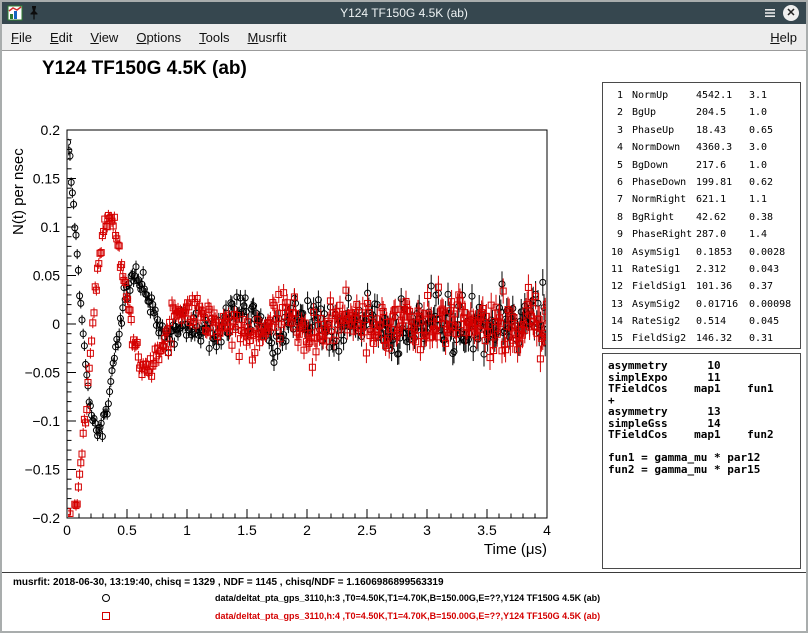 The width and height of the screenshot is (808, 633). Describe the element at coordinates (619, 113) in the screenshot. I see `param-no: 2` at that location.